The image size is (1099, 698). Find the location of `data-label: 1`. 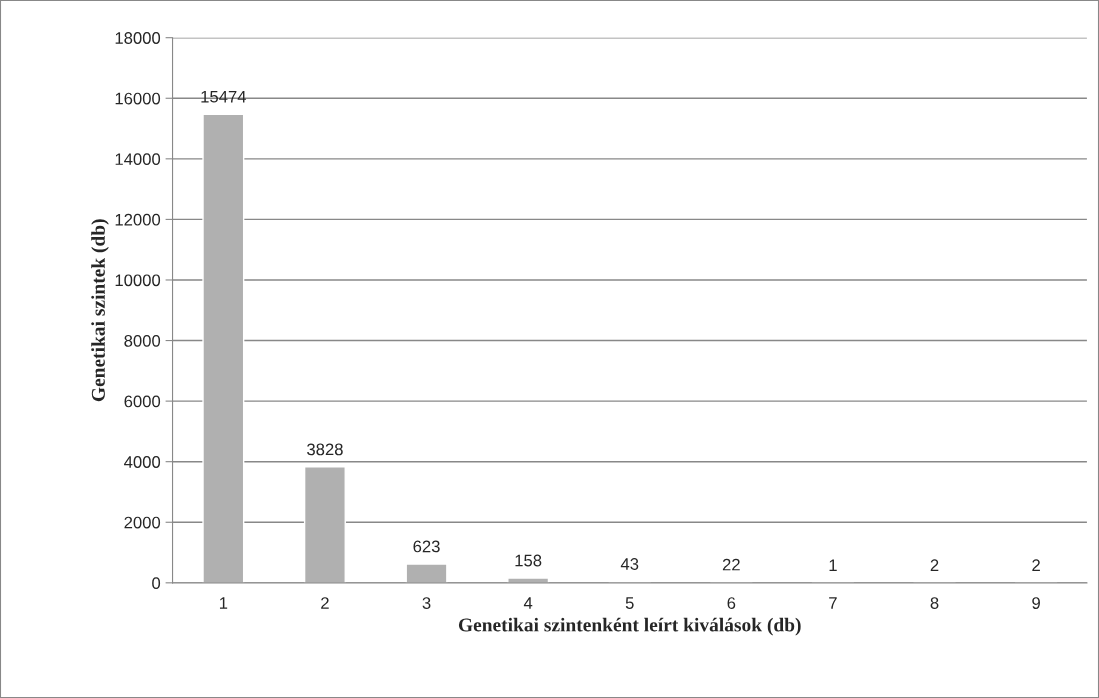

data-label: 1 is located at coordinates (833, 565).